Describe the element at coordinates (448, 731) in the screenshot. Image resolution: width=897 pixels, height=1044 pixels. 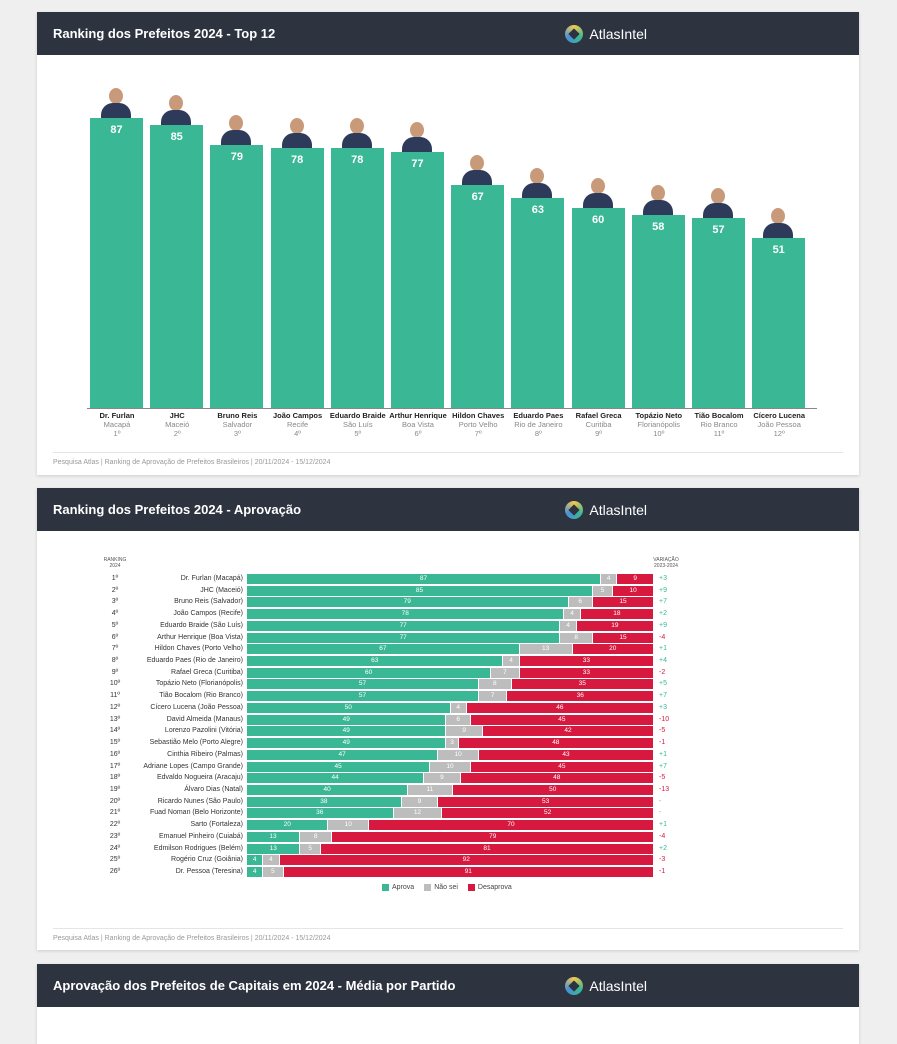
I see `table-row: 14º Lorenzo Pazolini (Vitória) 49 9 42 -5` at that location.